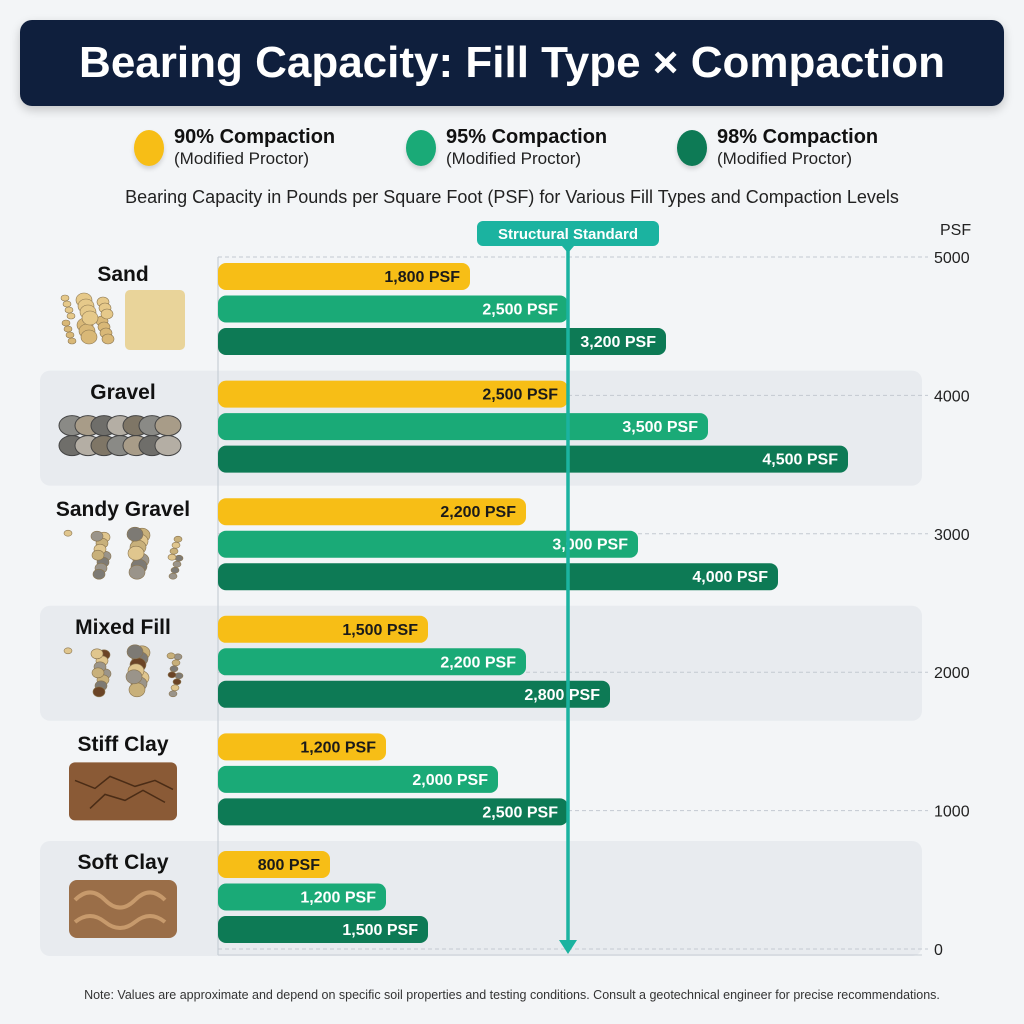 The image size is (1024, 1024). I want to click on arrow-down-icon, so click(568, 947).